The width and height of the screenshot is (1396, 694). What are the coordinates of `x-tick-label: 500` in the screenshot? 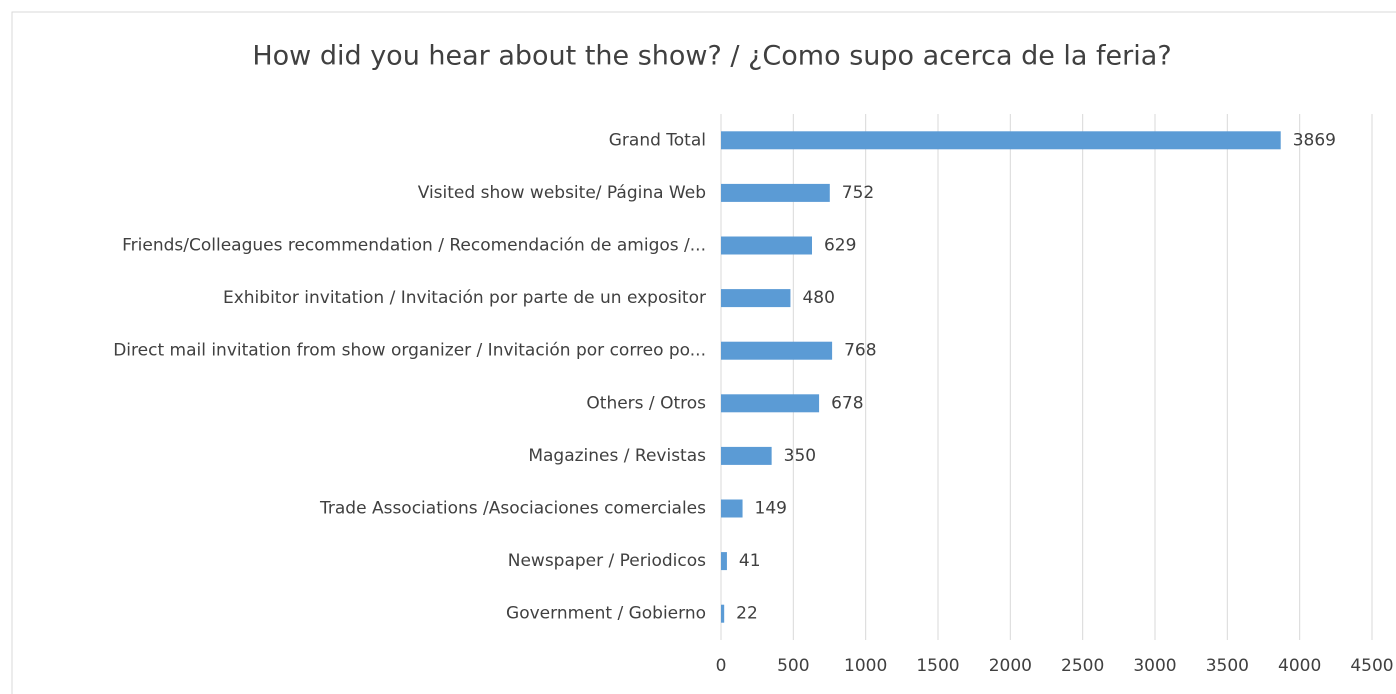 It's located at (793, 666).